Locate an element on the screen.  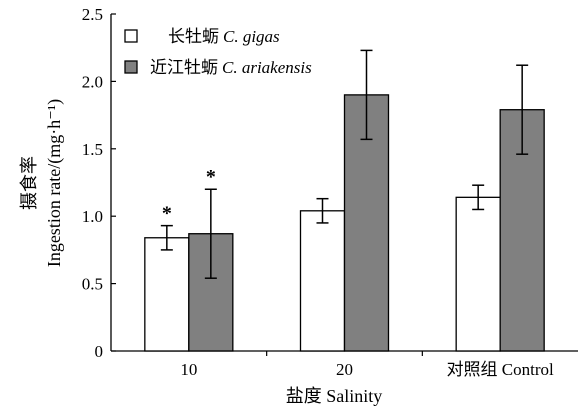
x-tick-label: 对照组 Control is located at coordinates (500, 369).